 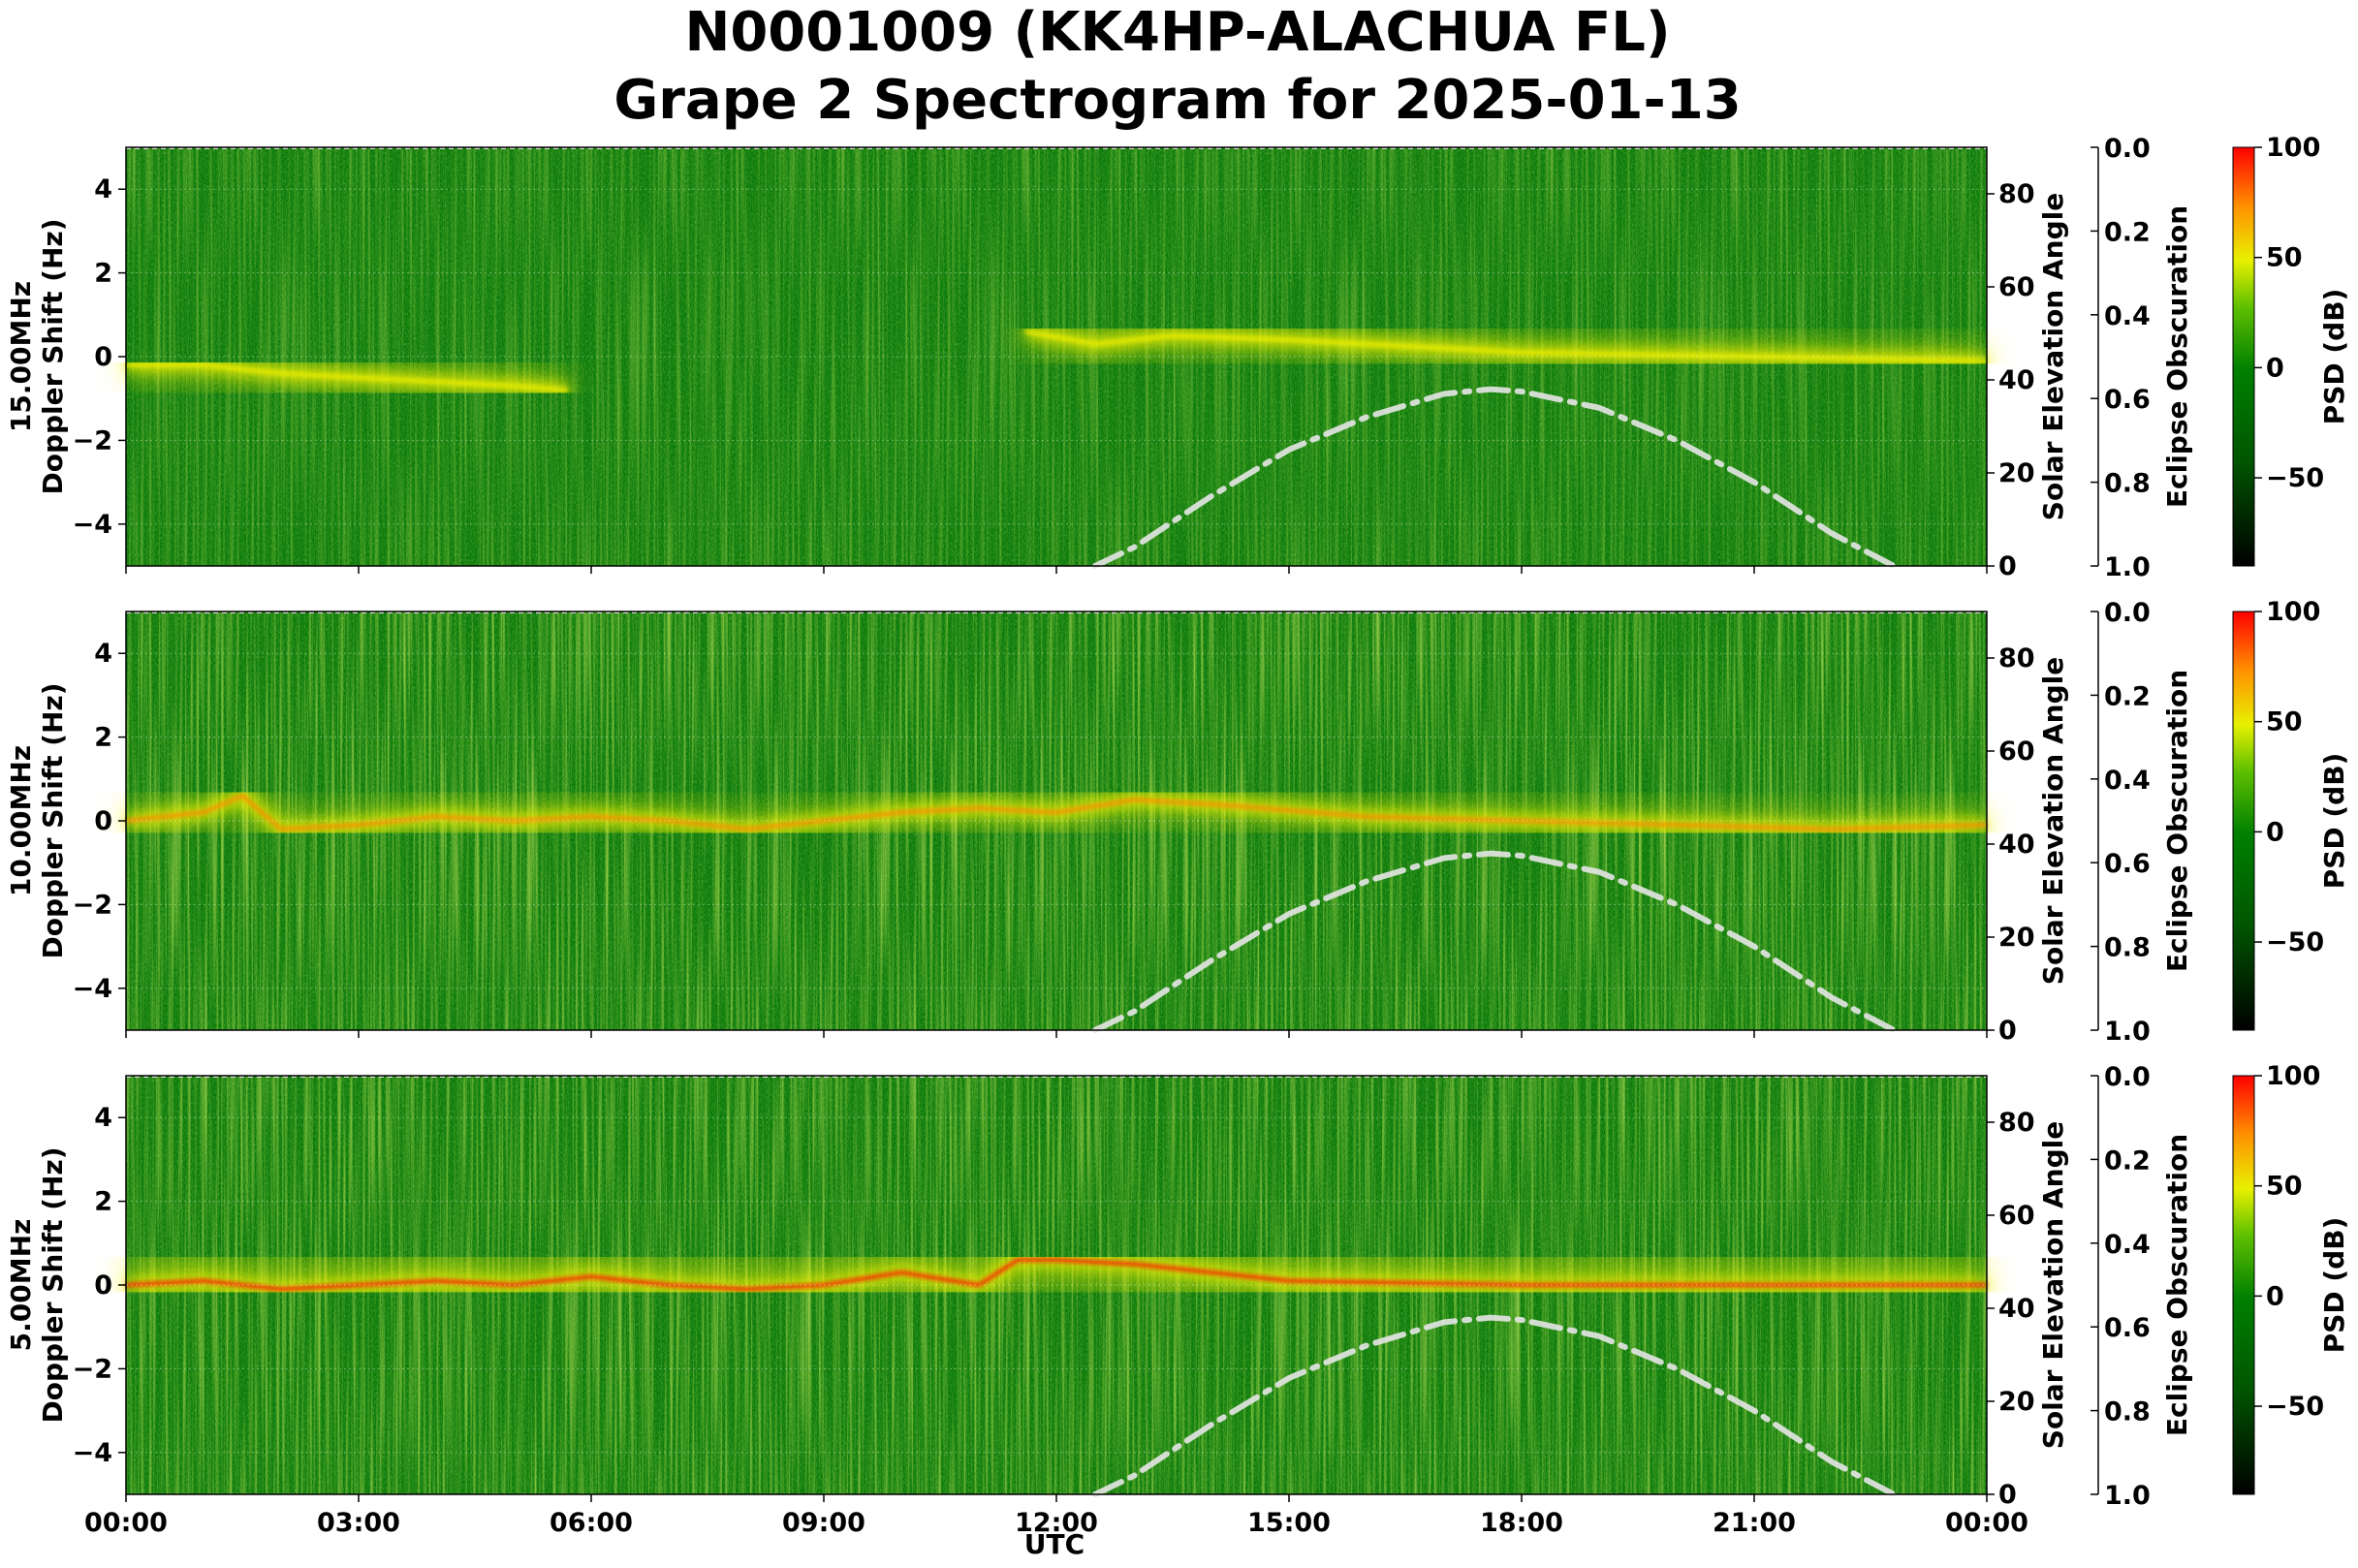 What do you see at coordinates (823, 1523) in the screenshot?
I see `x-tick-label: 09:00` at bounding box center [823, 1523].